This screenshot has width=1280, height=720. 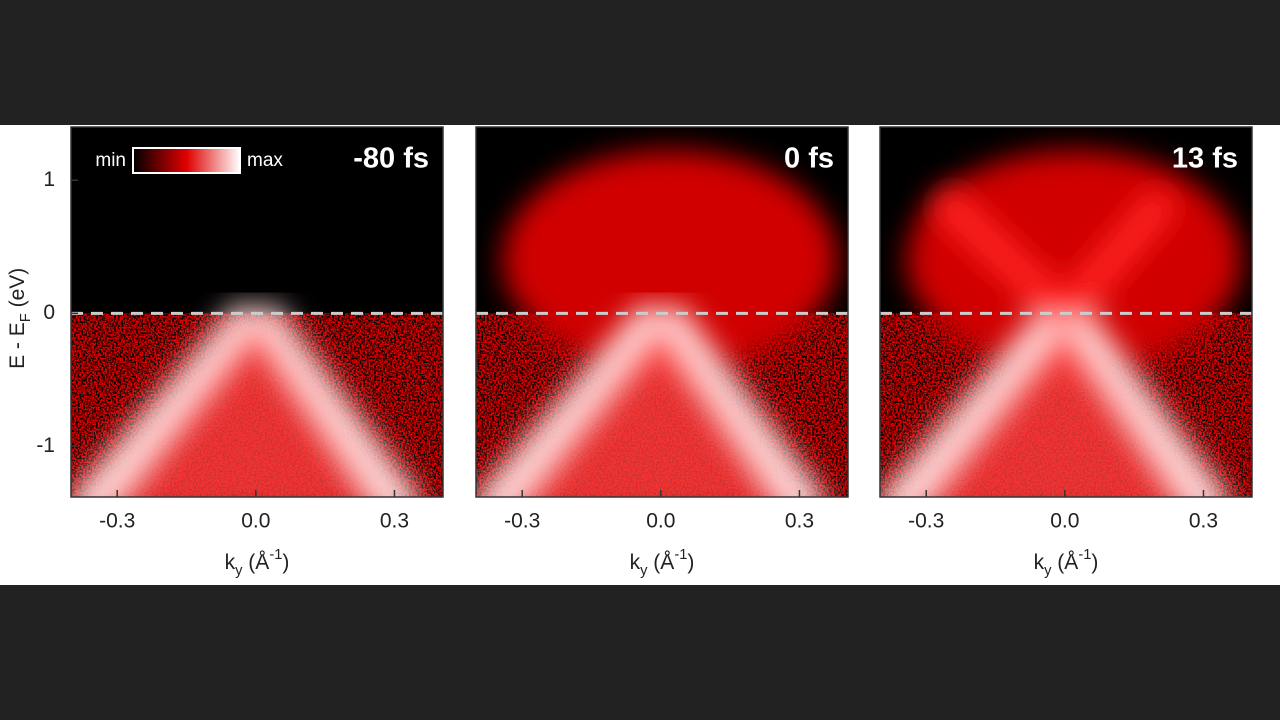 I want to click on panel-title: 0 fs, so click(x=809, y=159).